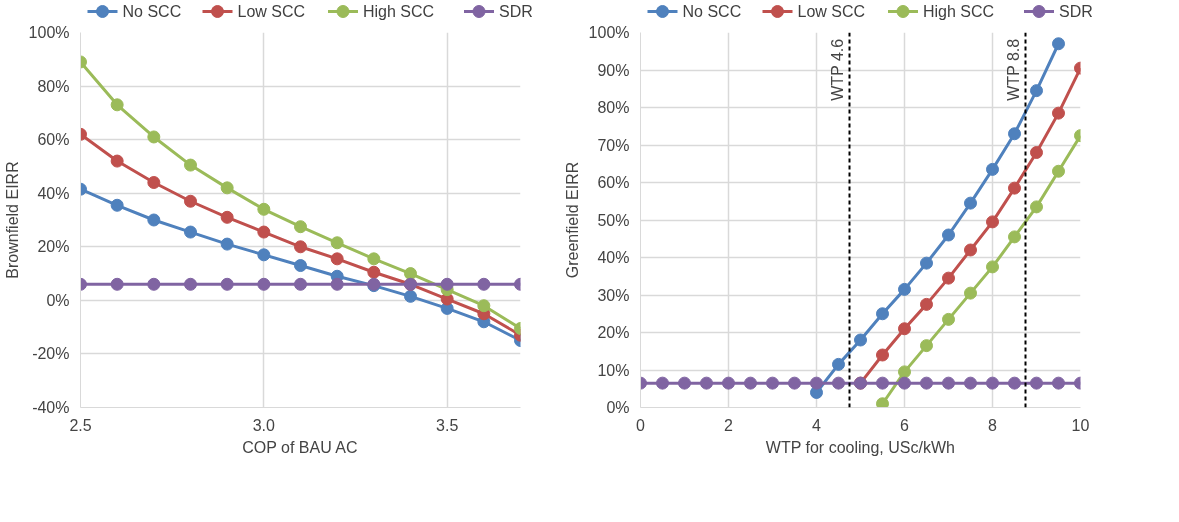 Image resolution: width=1179 pixels, height=522 pixels. I want to click on y-tick-label: 10%, so click(613, 370).